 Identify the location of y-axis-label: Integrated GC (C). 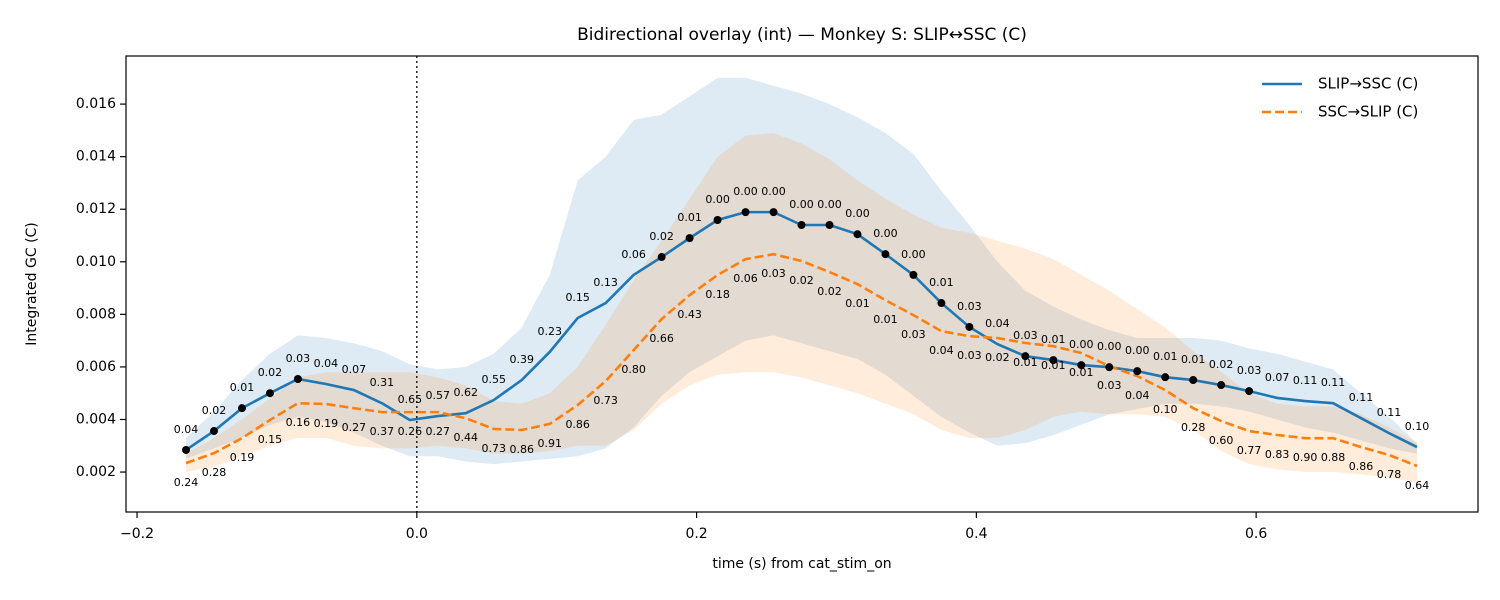
(32, 284).